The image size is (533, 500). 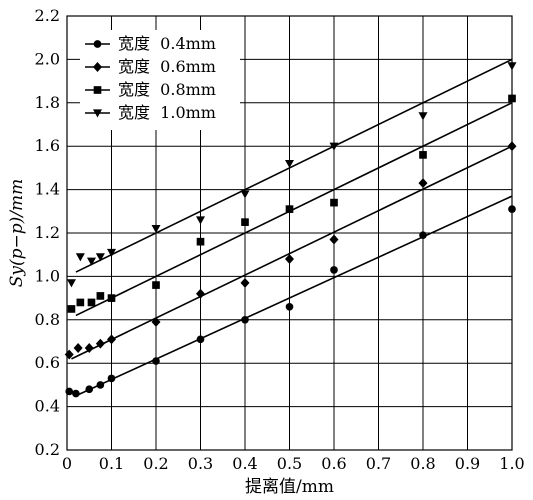 What do you see at coordinates (167, 112) in the screenshot?
I see `legend-entry-label: 宽度 1.0mm` at bounding box center [167, 112].